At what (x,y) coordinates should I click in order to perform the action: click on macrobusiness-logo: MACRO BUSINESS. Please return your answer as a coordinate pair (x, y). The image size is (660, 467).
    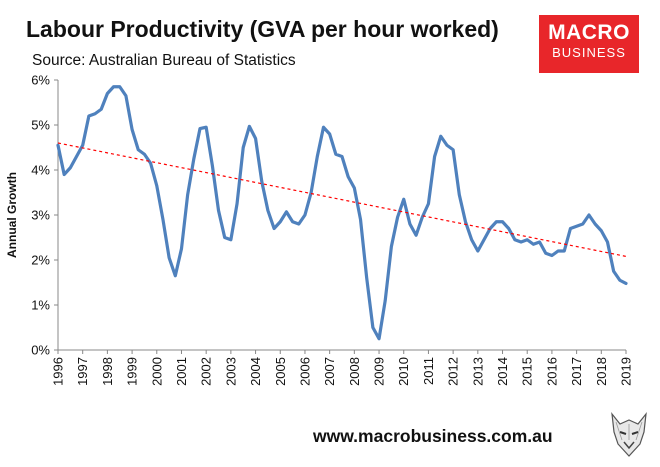
    Looking at the image, I should click on (589, 44).